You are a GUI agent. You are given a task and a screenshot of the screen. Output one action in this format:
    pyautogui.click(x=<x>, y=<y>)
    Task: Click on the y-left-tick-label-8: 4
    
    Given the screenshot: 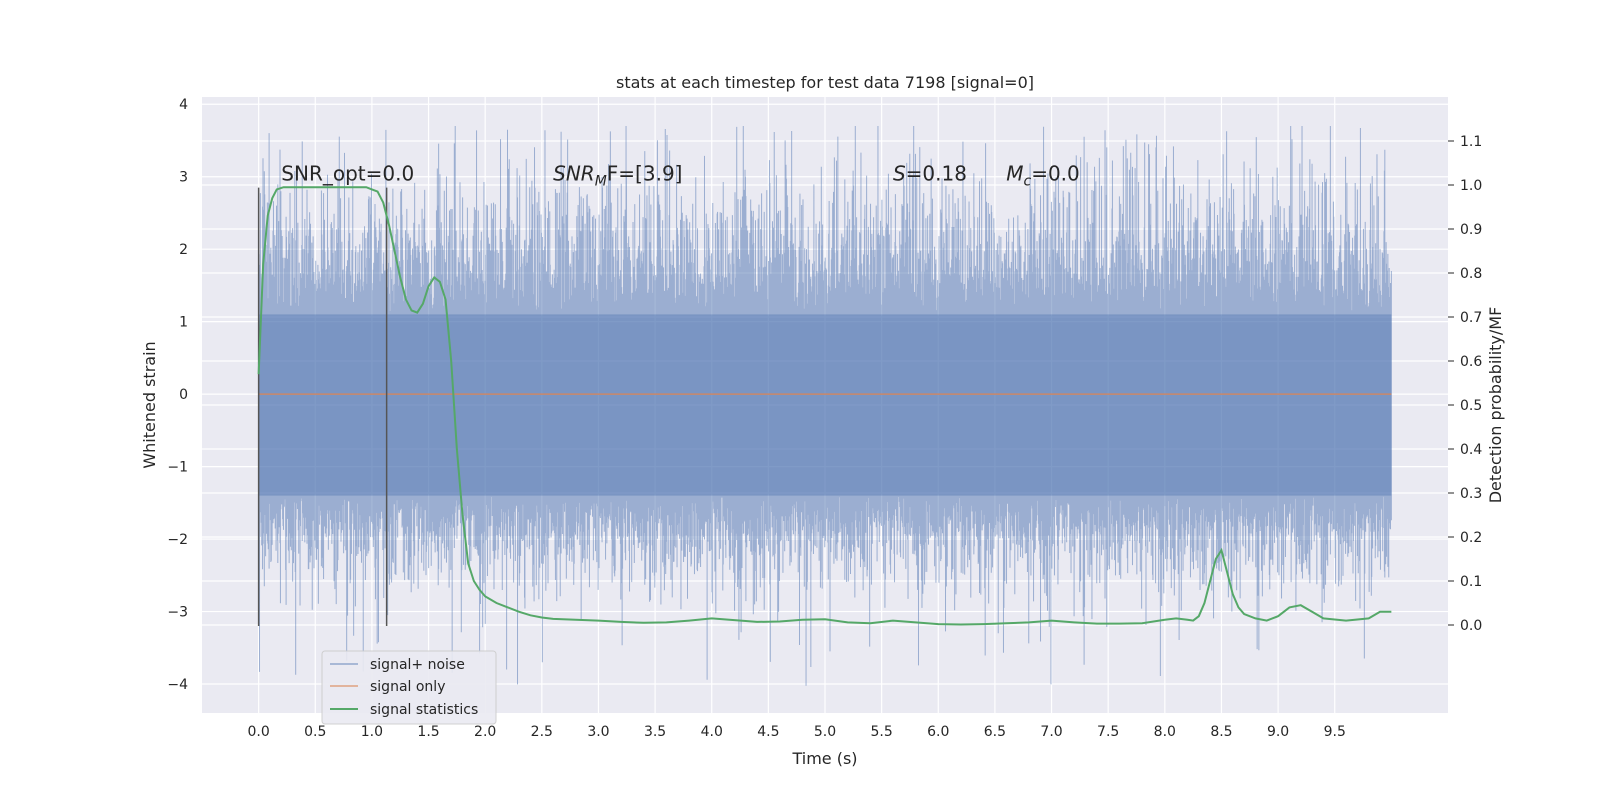 What is the action you would take?
    pyautogui.click(x=183, y=105)
    